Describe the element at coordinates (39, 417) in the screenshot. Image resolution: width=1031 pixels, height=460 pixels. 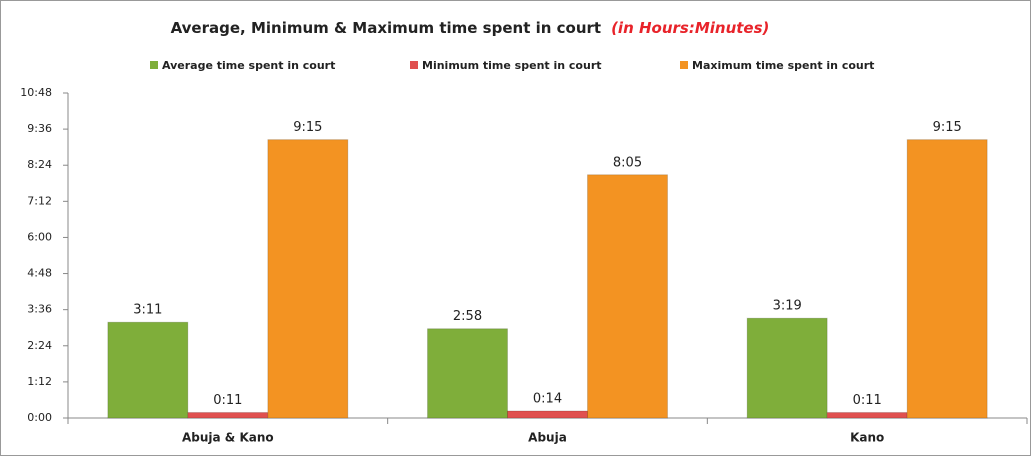
I see `y-tick-label: 0:00` at that location.